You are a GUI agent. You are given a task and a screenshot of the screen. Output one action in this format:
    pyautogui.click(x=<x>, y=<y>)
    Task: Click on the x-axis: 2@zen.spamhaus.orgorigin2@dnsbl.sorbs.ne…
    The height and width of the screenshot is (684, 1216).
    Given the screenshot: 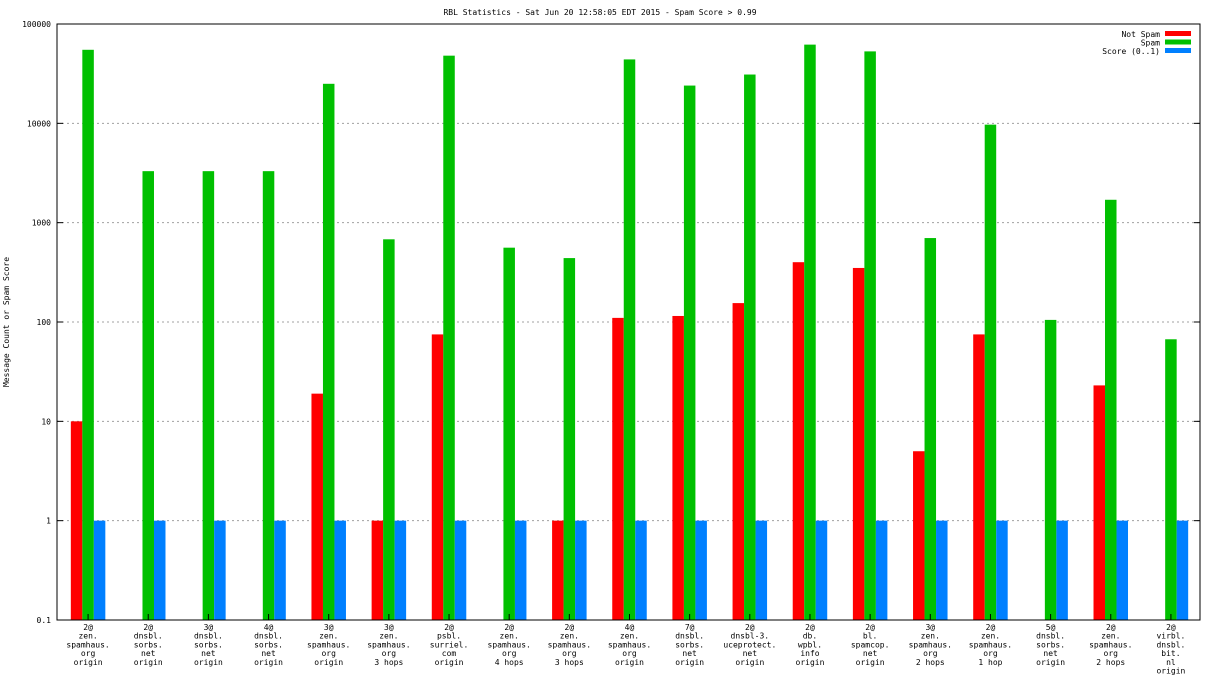 What is the action you would take?
    pyautogui.click(x=626, y=645)
    